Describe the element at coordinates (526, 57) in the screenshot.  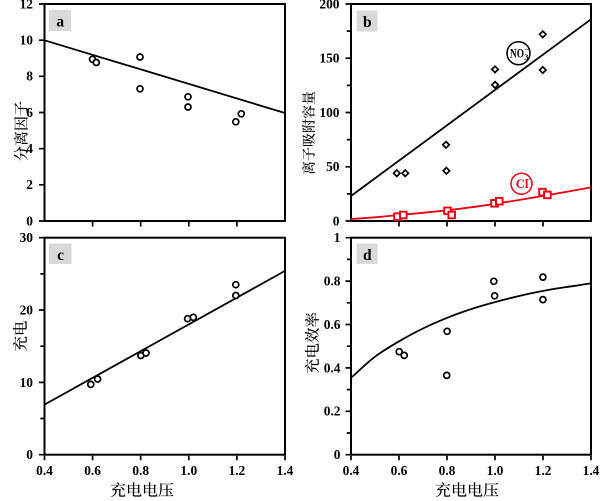
I see `svg-text: 3` at that location.